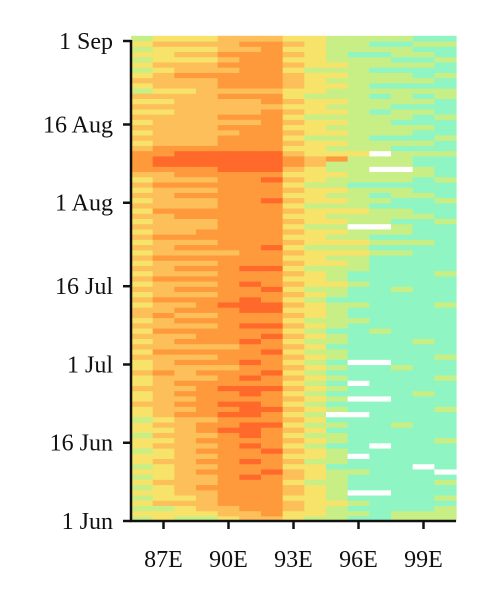 This screenshot has height=603, width=479. I want to click on x-tick-label: 87E, so click(163, 560).